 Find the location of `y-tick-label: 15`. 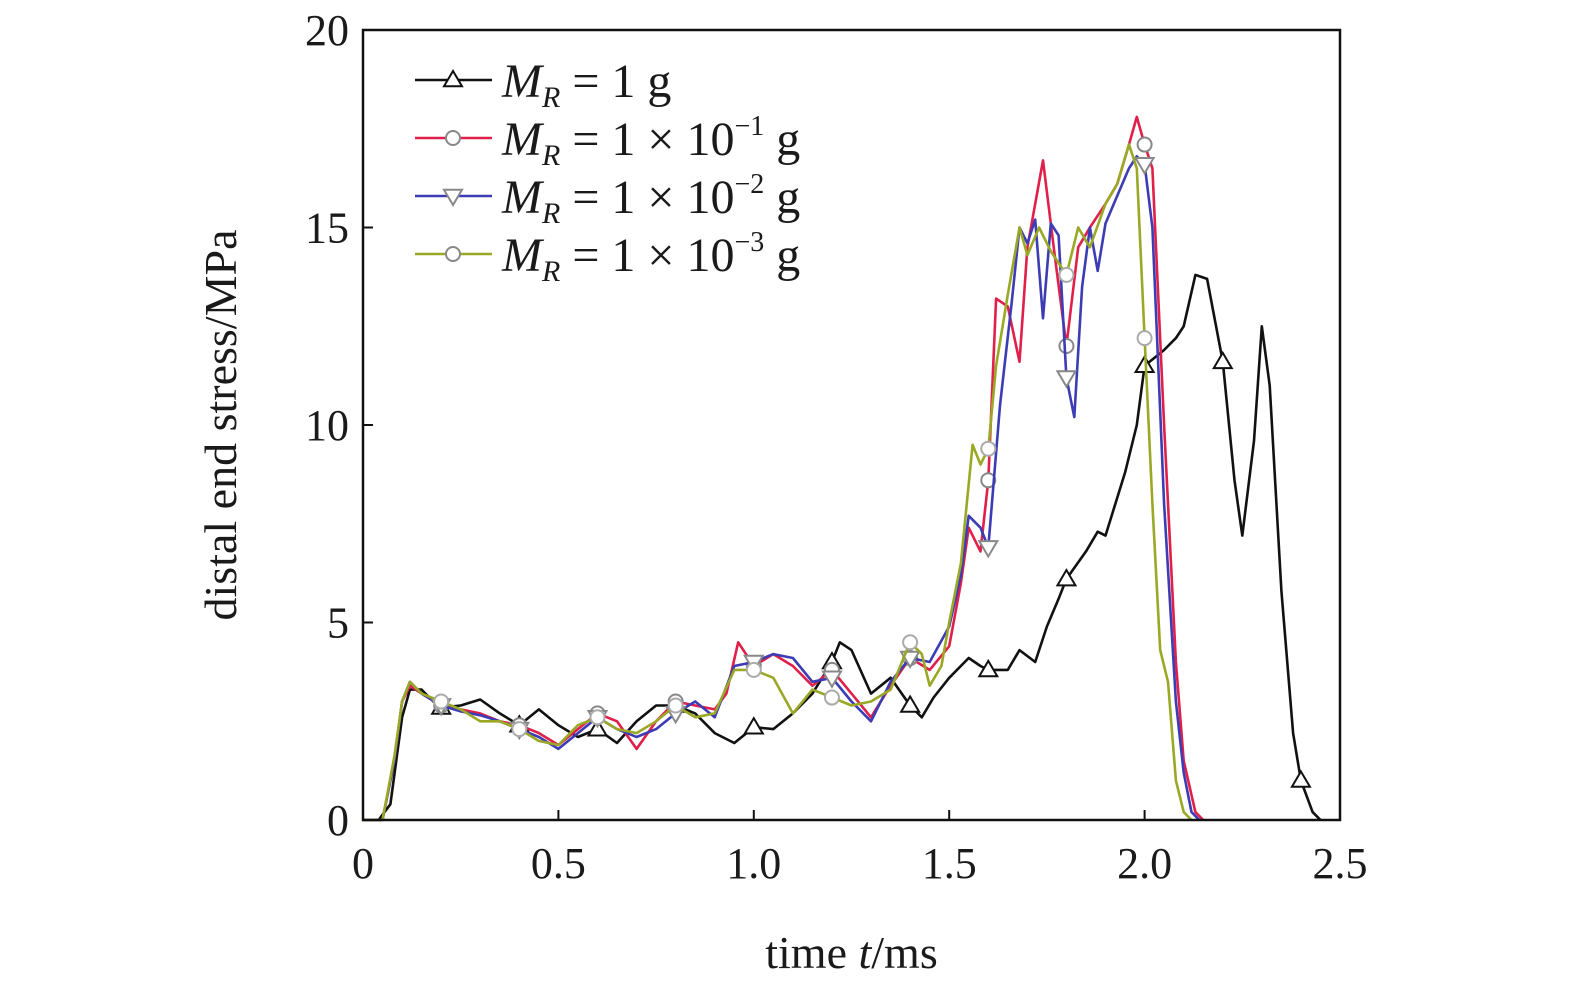

y-tick-label: 15 is located at coordinates (327, 228).